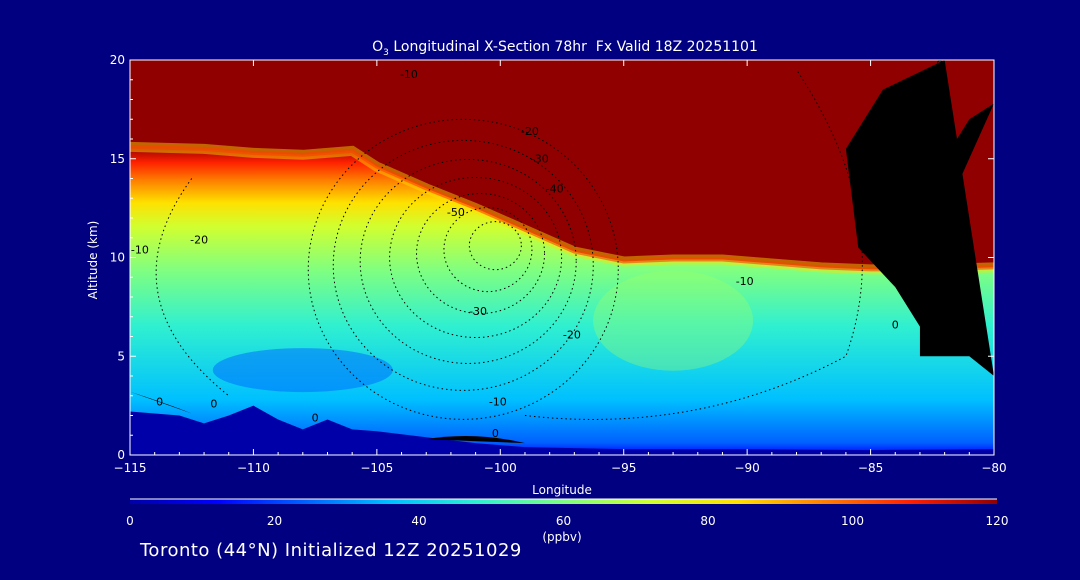  I want to click on contour-label-5: -10, so click(140, 250).